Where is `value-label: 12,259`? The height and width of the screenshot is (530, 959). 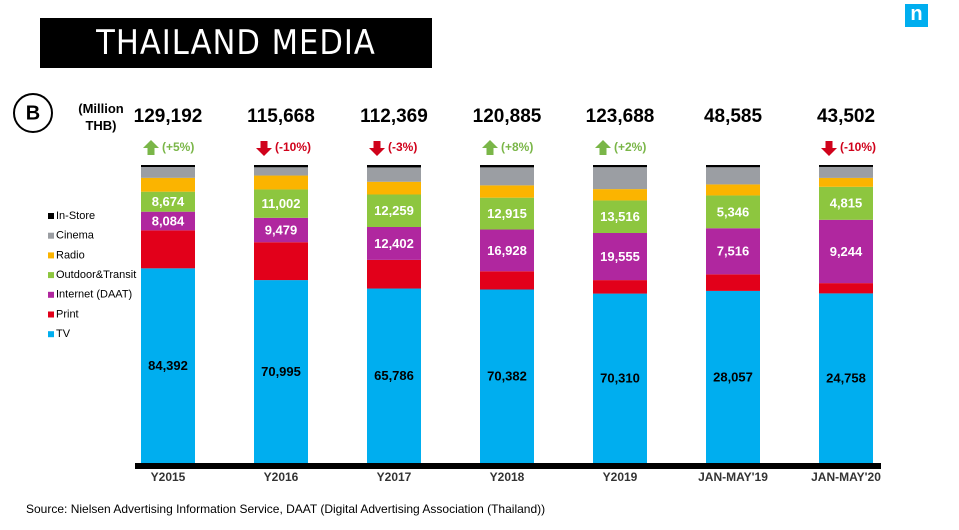
value-label: 12,259 is located at coordinates (394, 210).